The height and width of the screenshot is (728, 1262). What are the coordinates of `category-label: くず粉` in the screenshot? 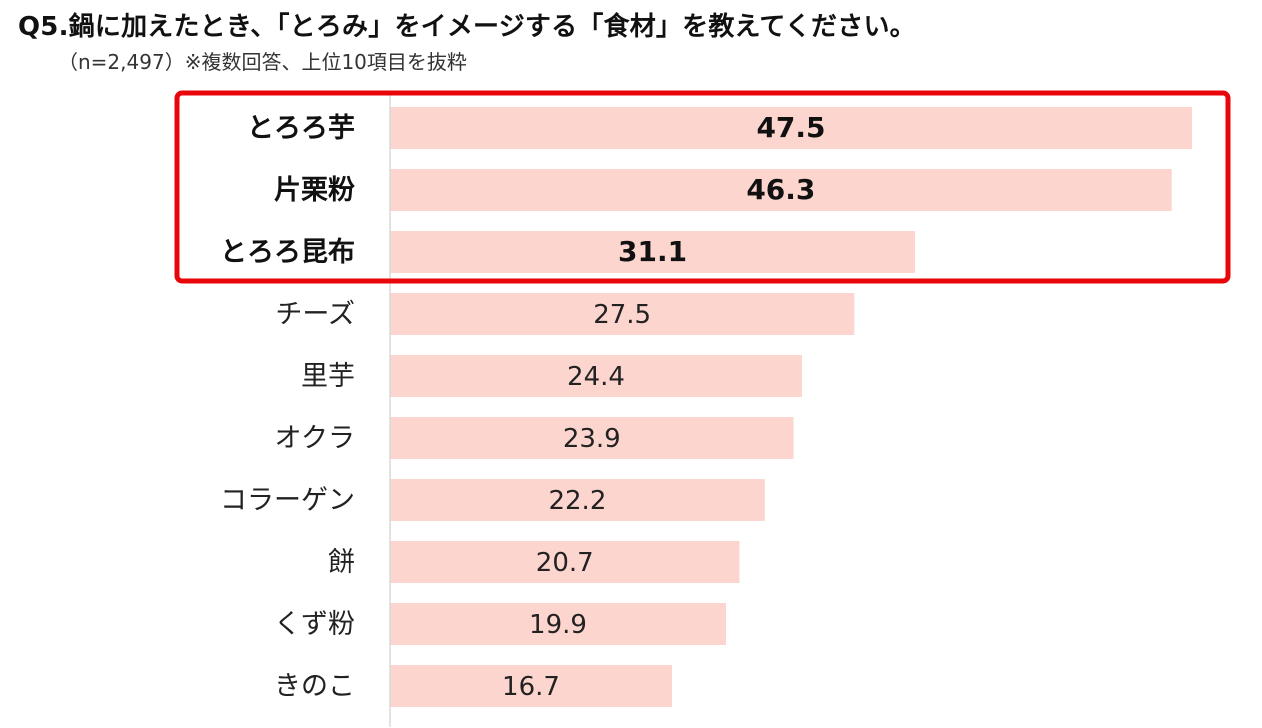 It's located at (314, 624).